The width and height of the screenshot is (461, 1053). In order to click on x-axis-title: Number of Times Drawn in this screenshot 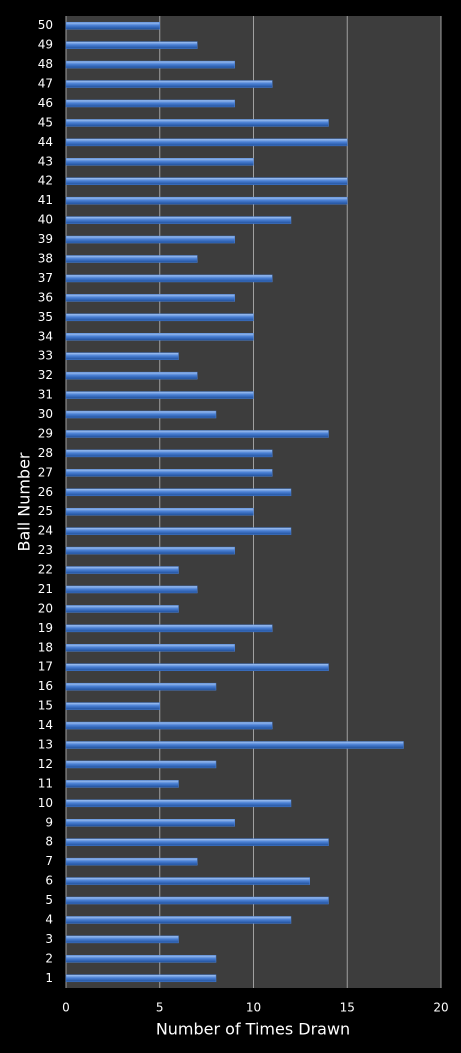, I will do `click(253, 1029)`.